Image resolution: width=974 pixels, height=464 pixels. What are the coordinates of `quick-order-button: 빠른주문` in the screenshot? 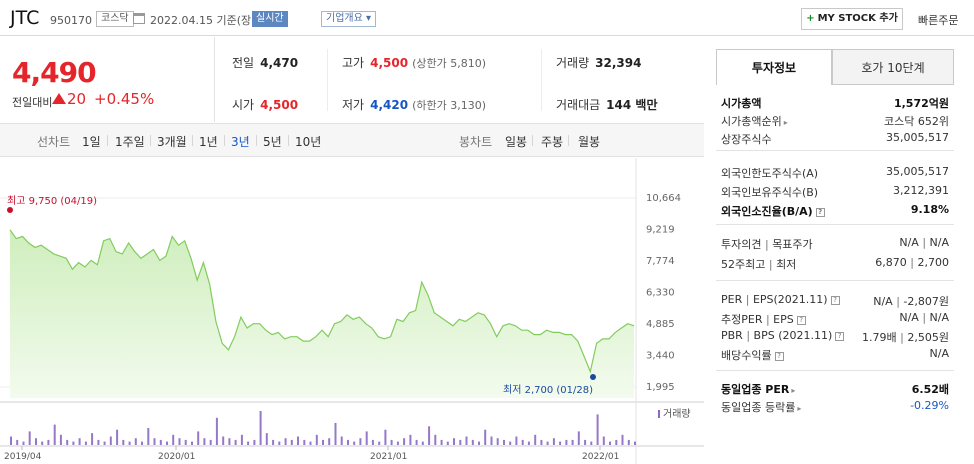 It's located at (938, 20).